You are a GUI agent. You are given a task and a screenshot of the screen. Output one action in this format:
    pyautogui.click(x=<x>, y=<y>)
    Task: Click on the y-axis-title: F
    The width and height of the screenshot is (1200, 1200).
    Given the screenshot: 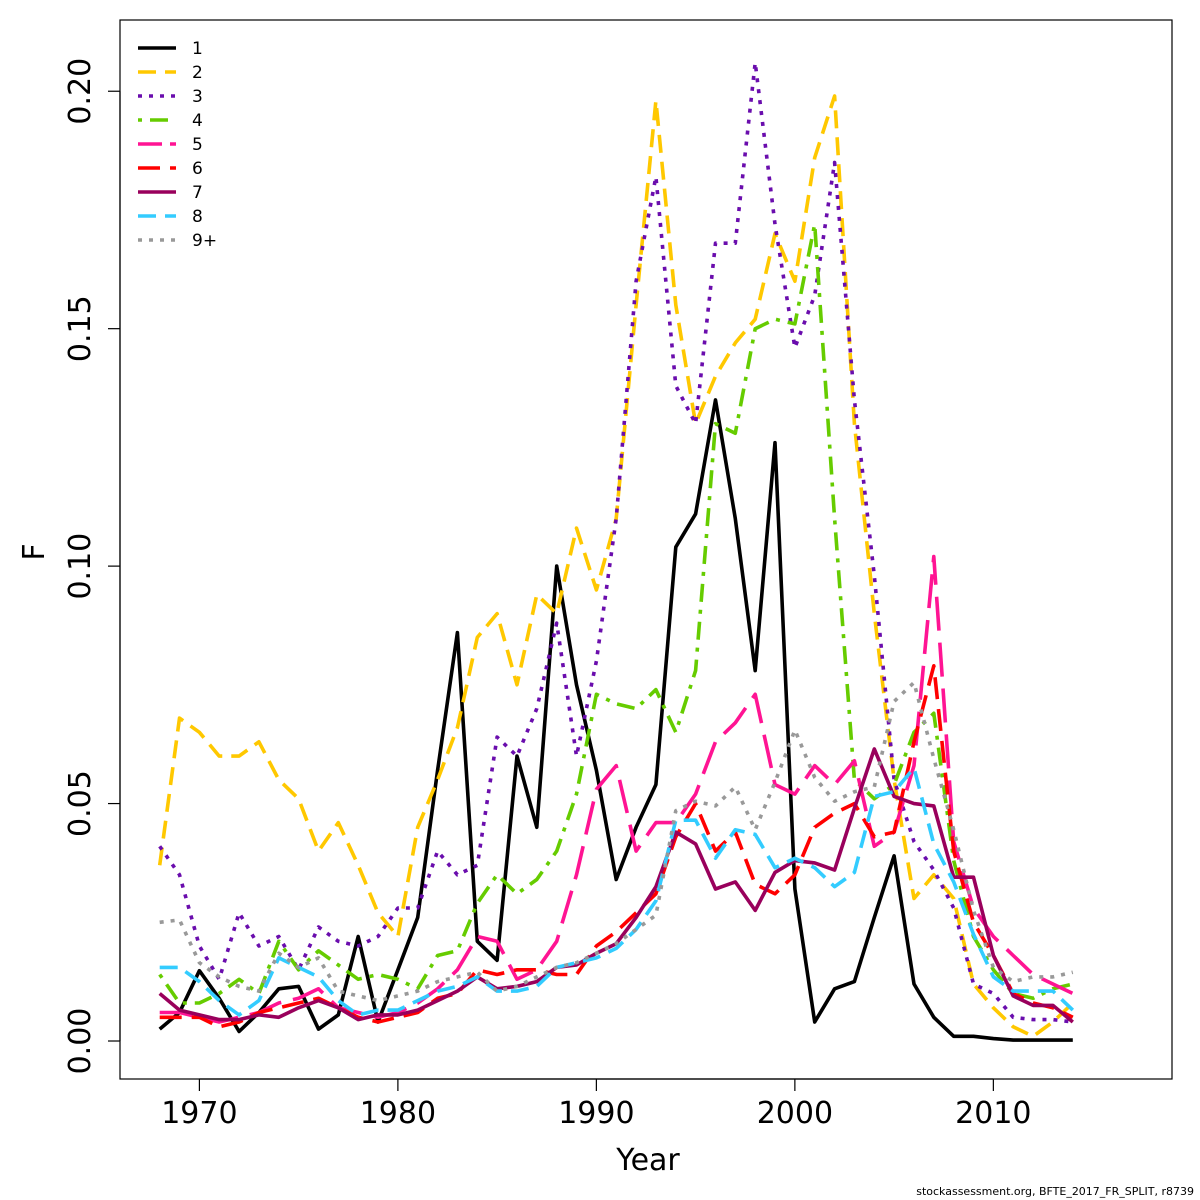 What is the action you would take?
    pyautogui.click(x=34, y=551)
    